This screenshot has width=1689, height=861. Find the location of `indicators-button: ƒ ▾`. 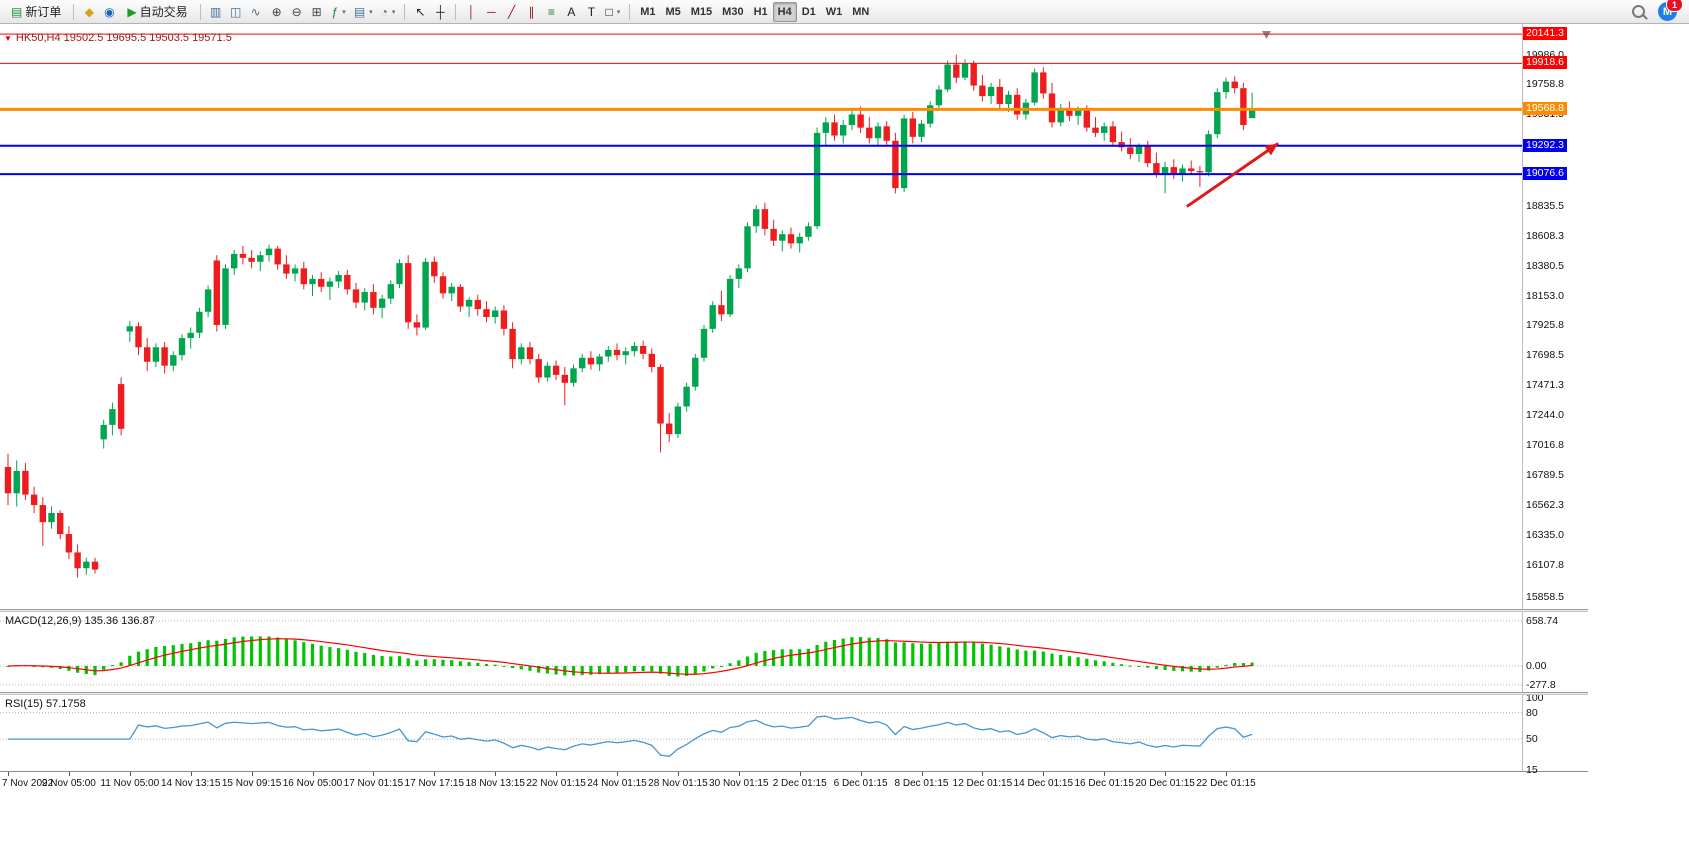

indicators-button: ƒ ▾ is located at coordinates (339, 12).